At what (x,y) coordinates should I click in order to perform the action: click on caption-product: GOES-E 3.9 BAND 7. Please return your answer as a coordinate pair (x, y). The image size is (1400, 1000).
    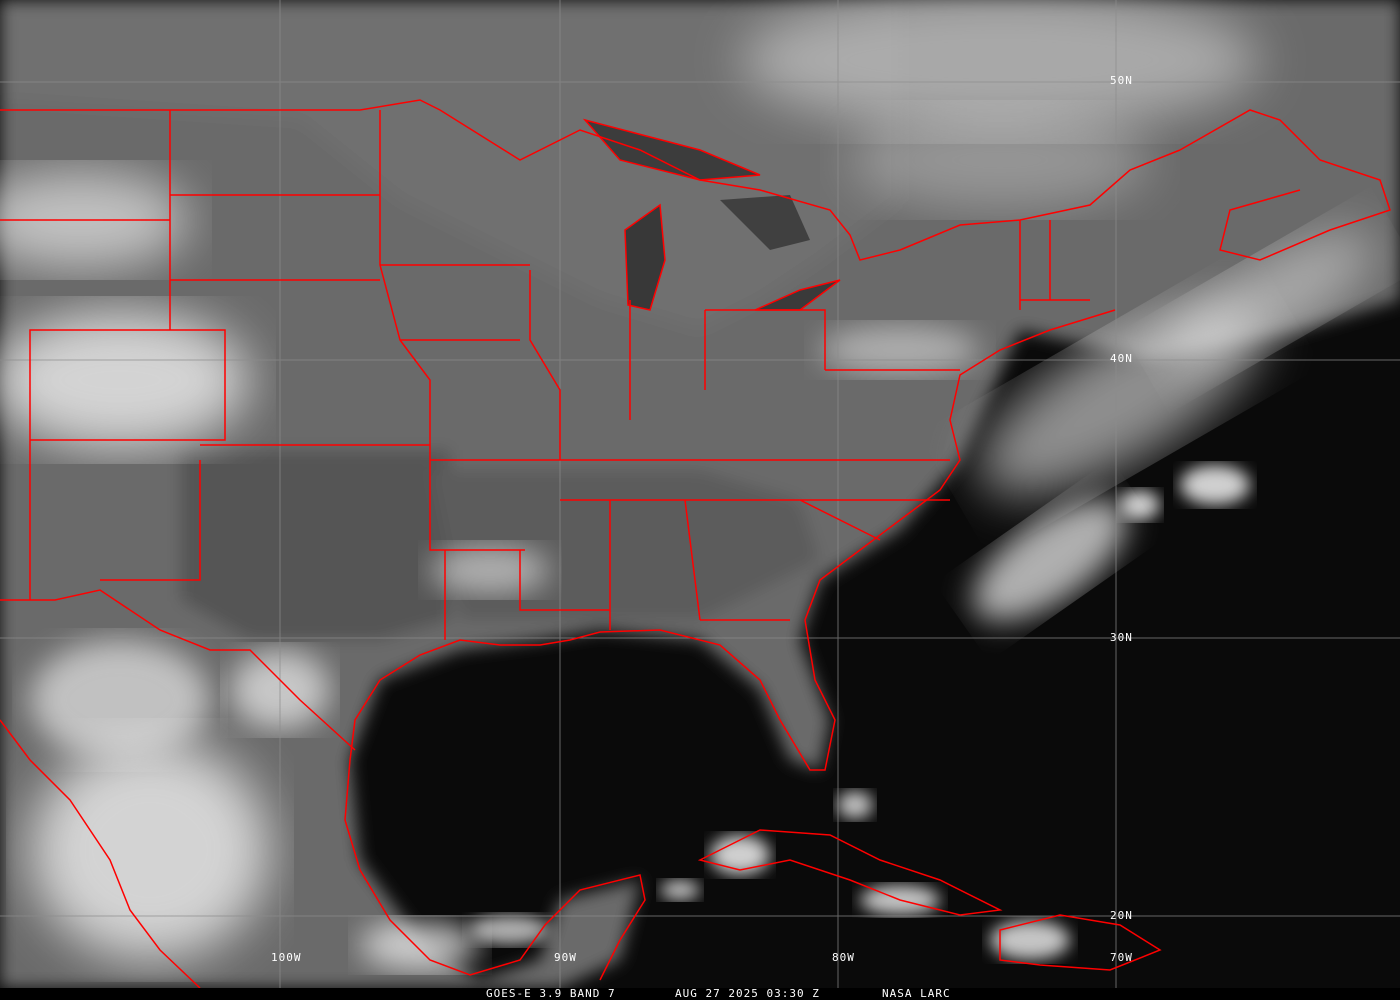
    Looking at the image, I should click on (551, 993).